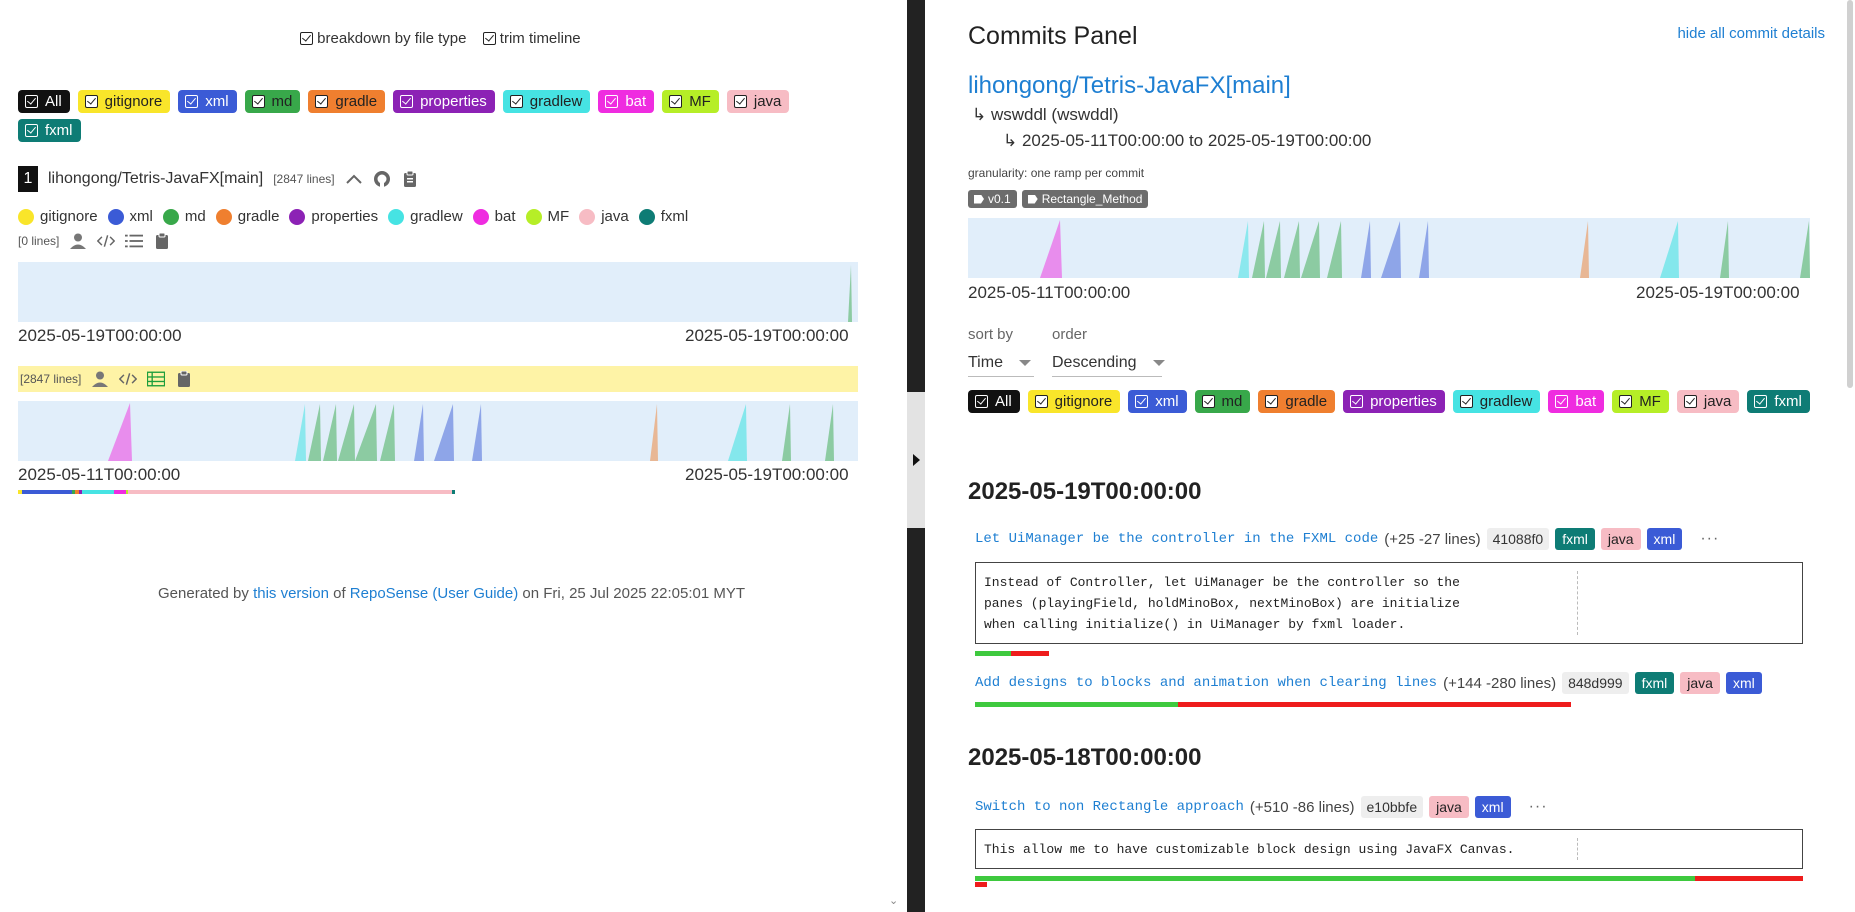 This screenshot has width=1855, height=912. I want to click on order-select: Descending, so click(1108, 363).